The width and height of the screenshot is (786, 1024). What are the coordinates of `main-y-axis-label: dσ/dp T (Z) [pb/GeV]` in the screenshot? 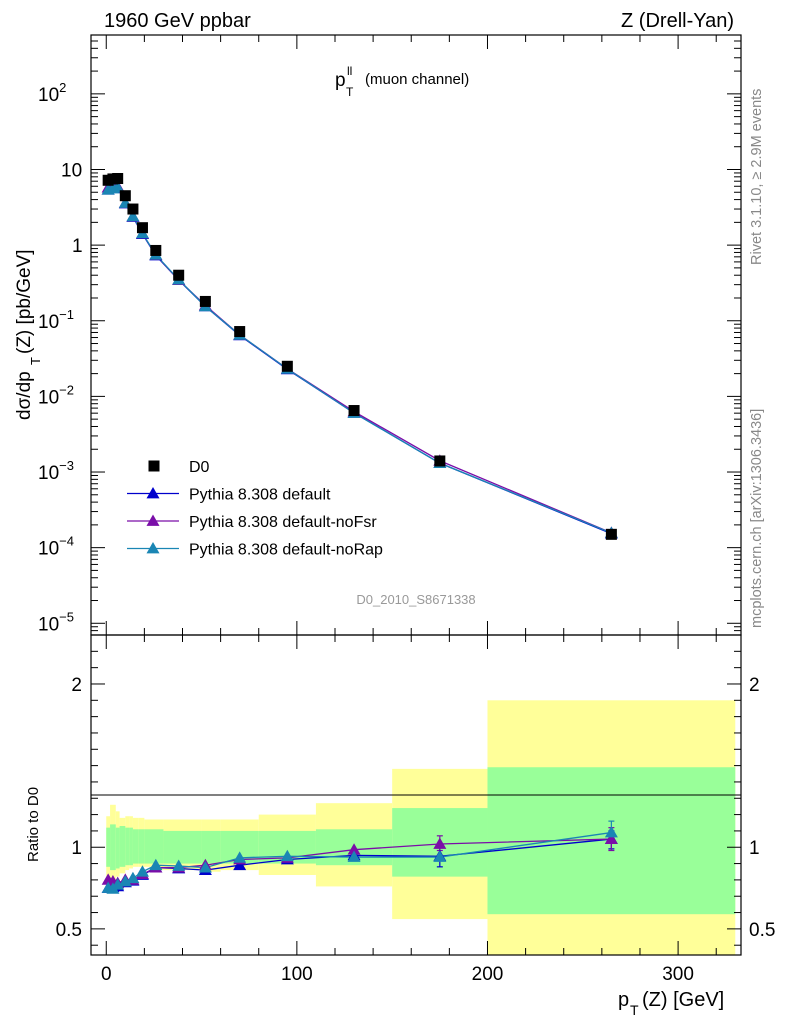 It's located at (28, 334).